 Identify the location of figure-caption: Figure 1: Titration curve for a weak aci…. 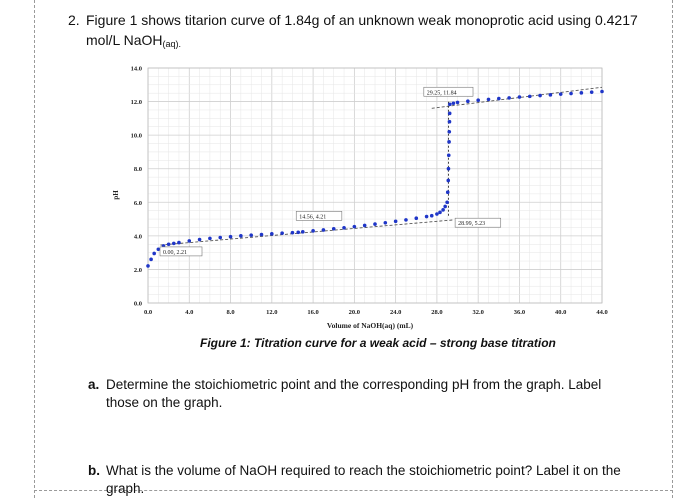
(378, 343).